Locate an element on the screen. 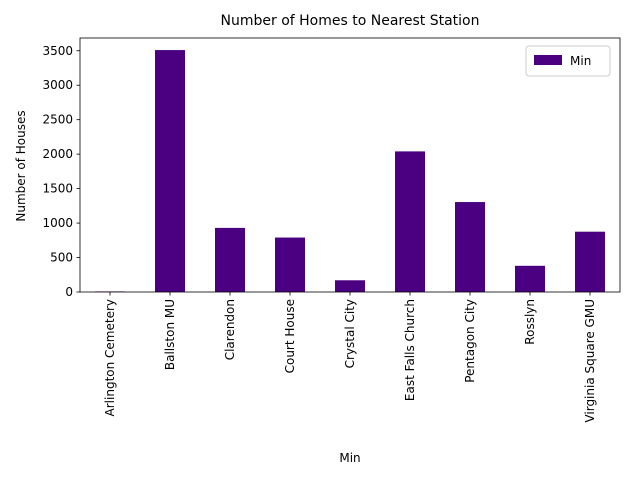 This screenshot has height=480, width=640. y-tick-label: 2000 is located at coordinates (57, 154).